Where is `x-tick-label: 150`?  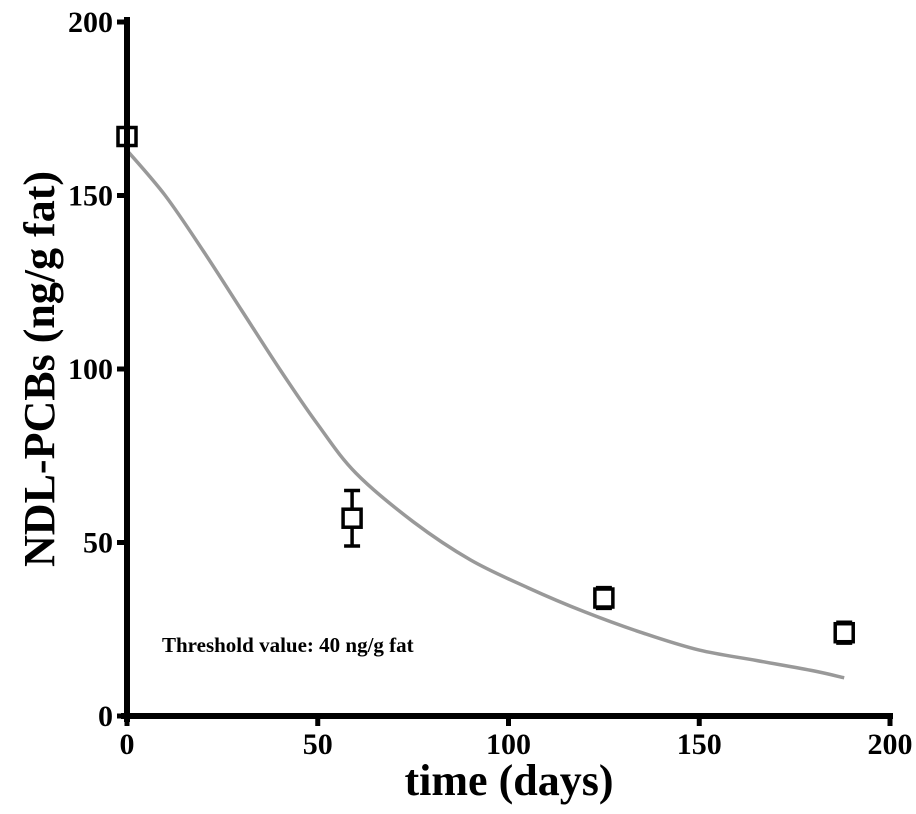
x-tick-label: 150 is located at coordinates (699, 744).